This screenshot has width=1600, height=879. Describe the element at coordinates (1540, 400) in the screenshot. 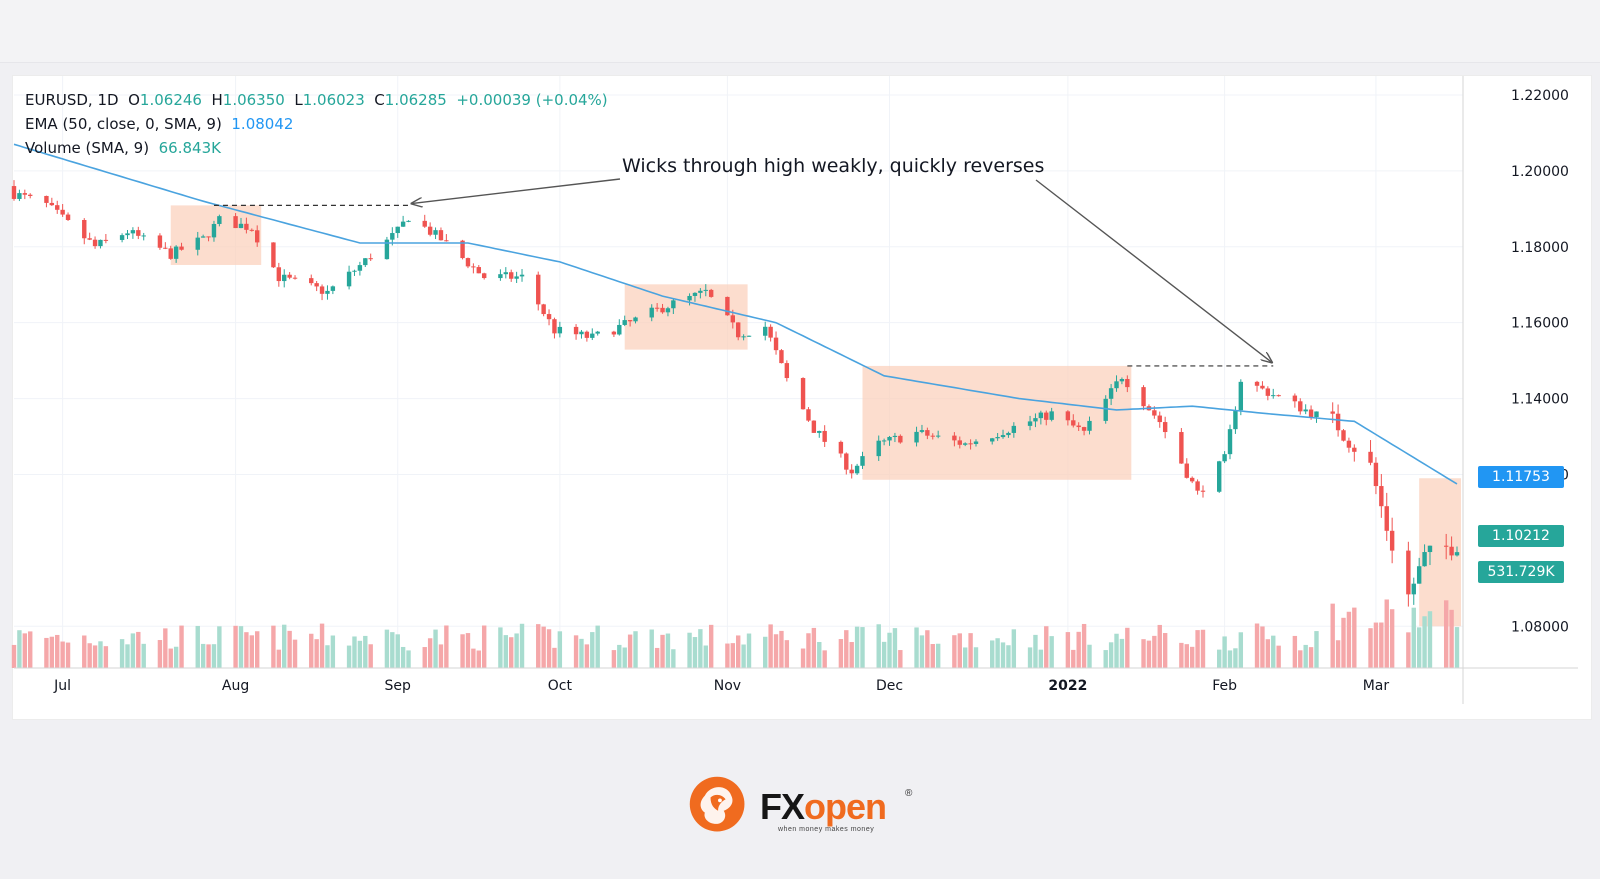

I see `y-tick-label: 1.14000` at that location.